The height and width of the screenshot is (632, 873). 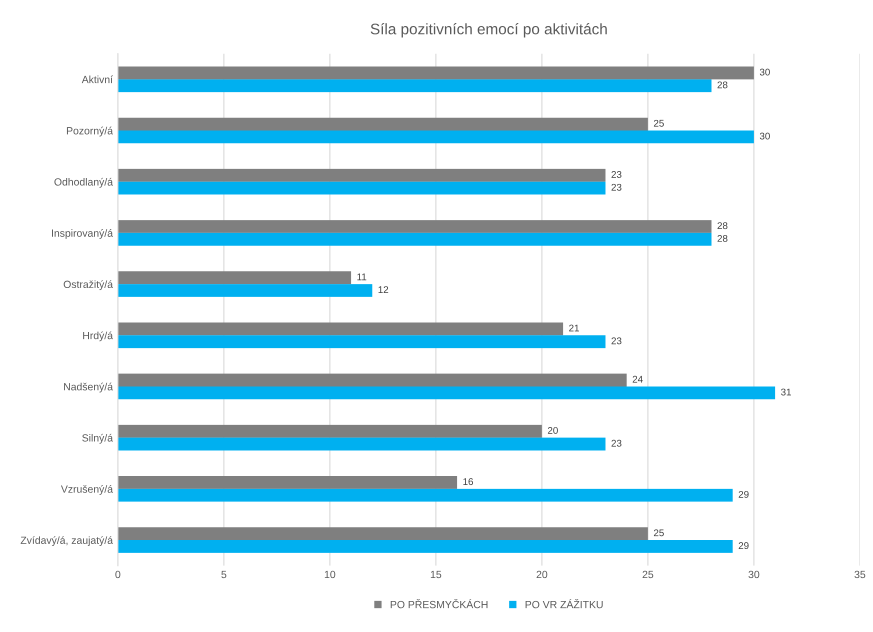 What do you see at coordinates (66, 541) in the screenshot?
I see `y-tick-label: Zvídavý/á, zaujatý/á` at bounding box center [66, 541].